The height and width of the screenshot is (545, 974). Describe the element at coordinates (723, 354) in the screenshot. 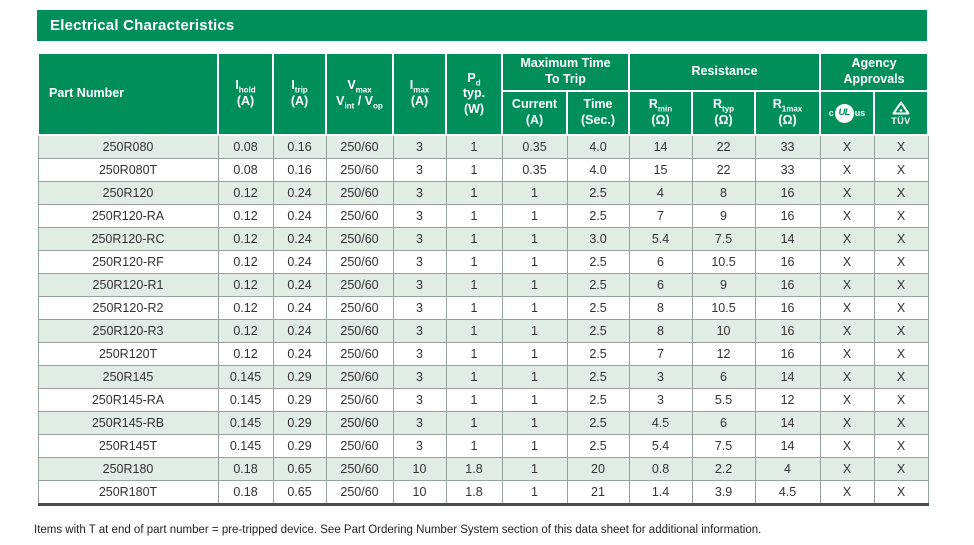

I see `cell-r-typ: 12` at that location.